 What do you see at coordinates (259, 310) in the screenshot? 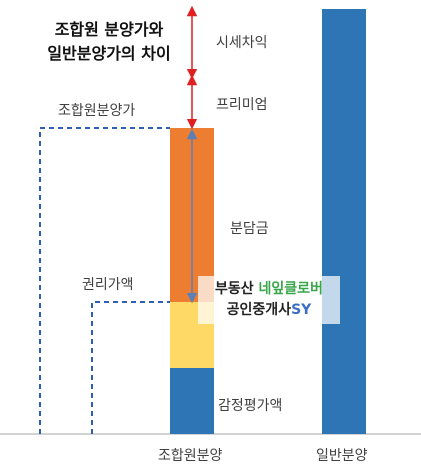
I see `watermark-text-2a: 공인중개사` at bounding box center [259, 310].